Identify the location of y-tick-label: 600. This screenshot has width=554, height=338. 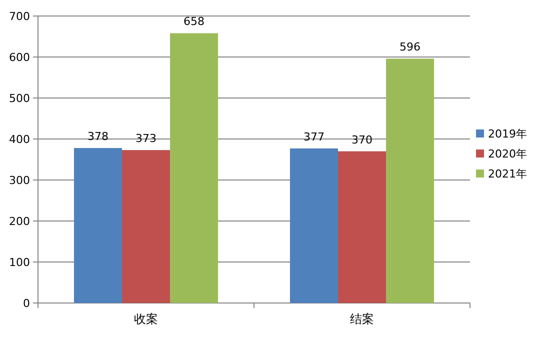
(19, 57).